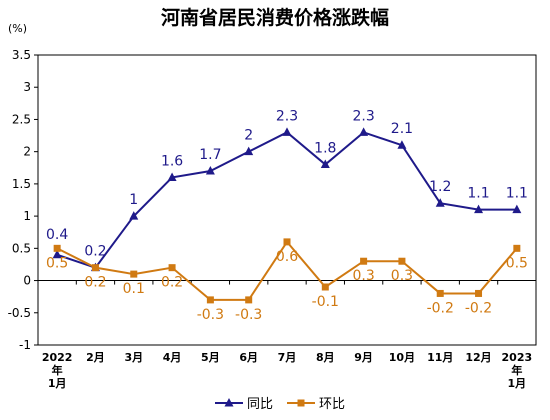  I want to click on legend-label: 环比, so click(332, 404).